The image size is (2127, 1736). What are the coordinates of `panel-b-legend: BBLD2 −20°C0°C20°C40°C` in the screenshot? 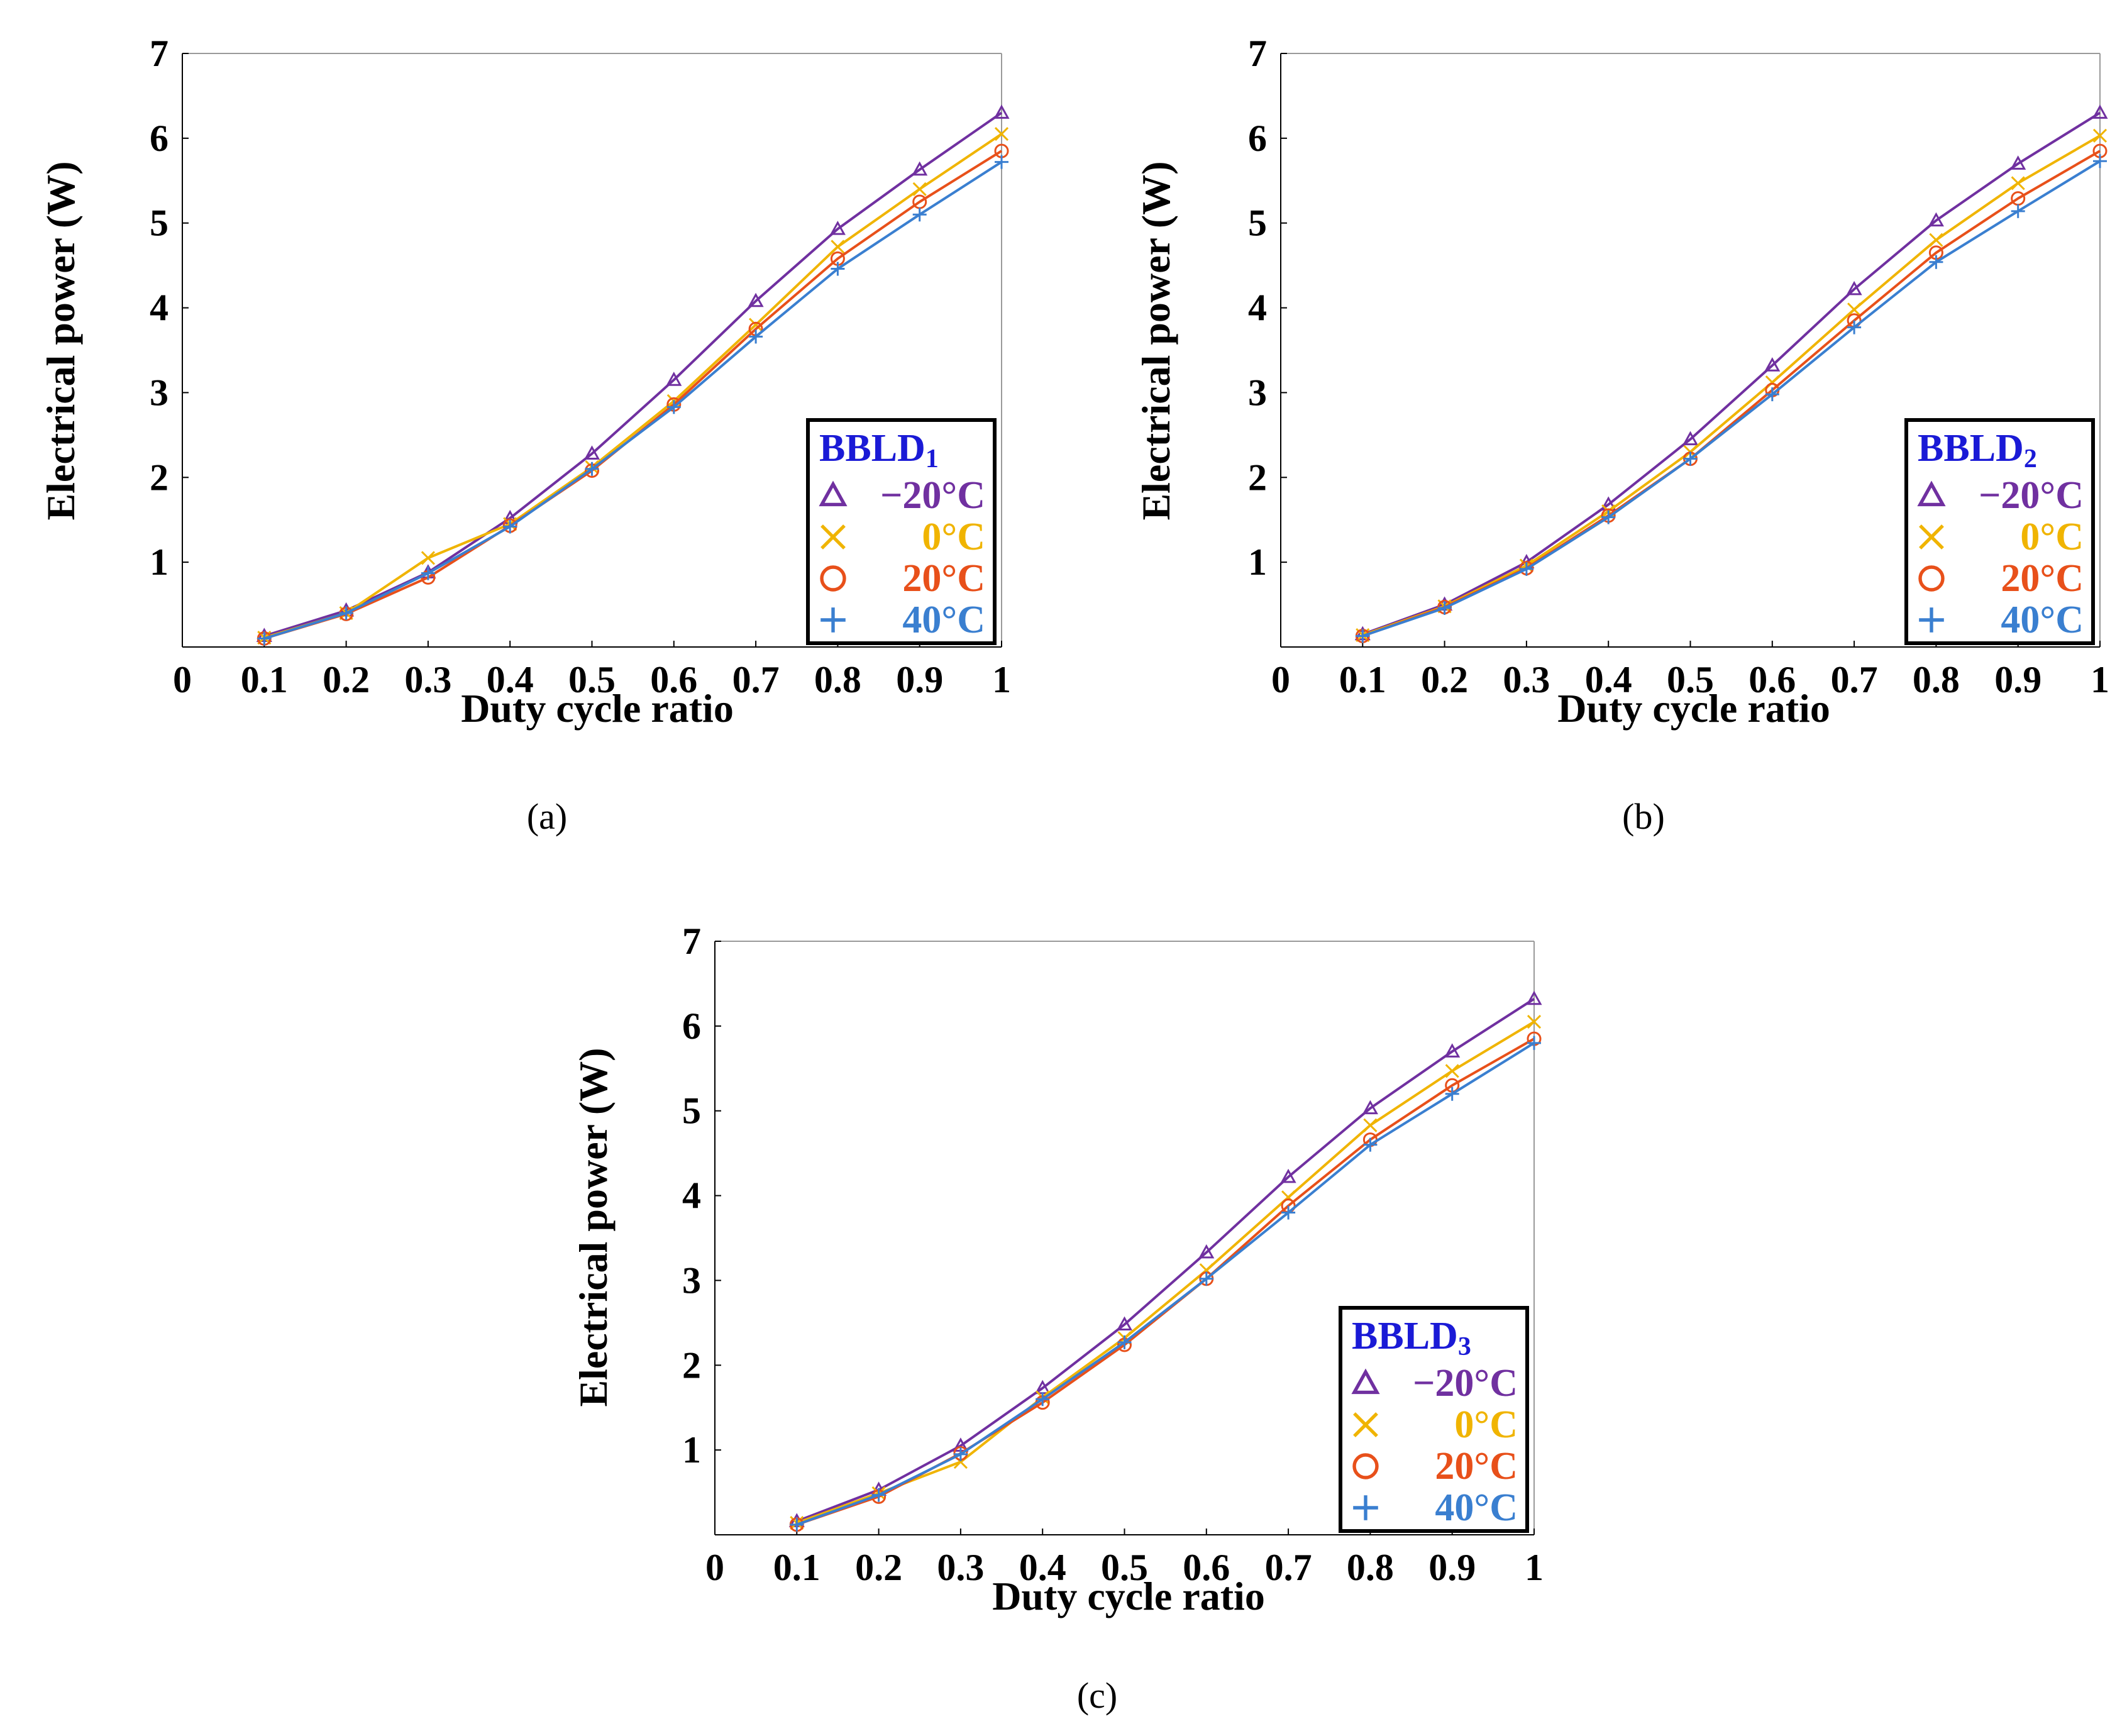 It's located at (1999, 531).